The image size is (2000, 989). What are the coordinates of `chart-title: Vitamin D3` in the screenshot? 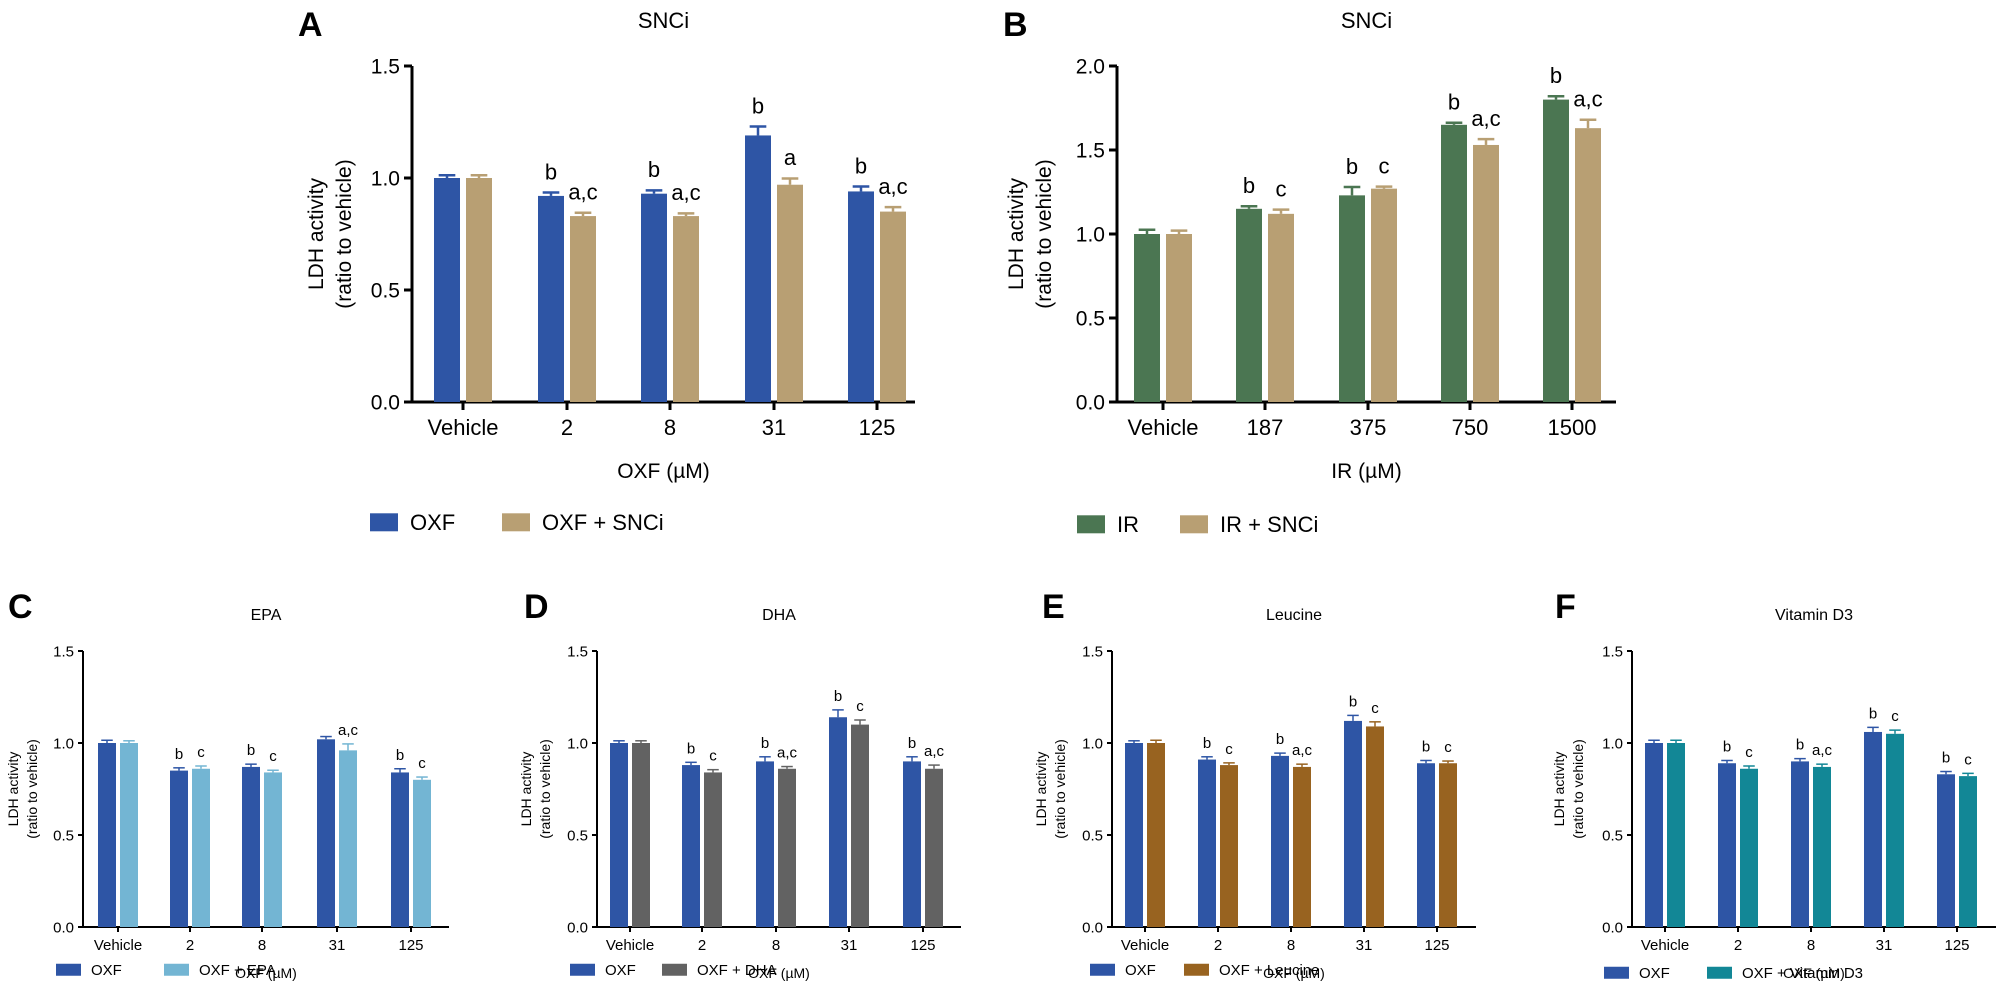 It's located at (1814, 615).